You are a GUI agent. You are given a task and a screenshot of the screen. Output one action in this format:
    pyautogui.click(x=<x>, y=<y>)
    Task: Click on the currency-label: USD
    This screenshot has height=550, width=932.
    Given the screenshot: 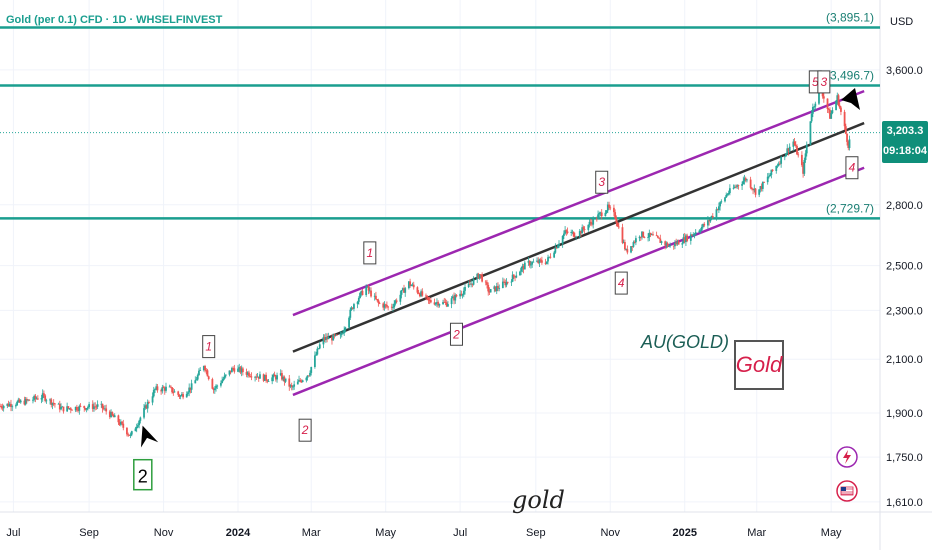 What is the action you would take?
    pyautogui.click(x=902, y=22)
    